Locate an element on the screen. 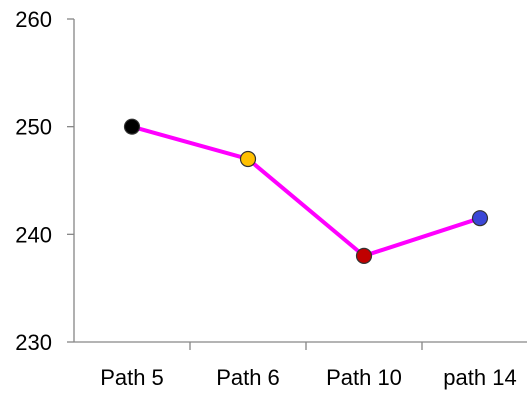 The height and width of the screenshot is (395, 527). x-tick-label: Path 10 is located at coordinates (364, 377).